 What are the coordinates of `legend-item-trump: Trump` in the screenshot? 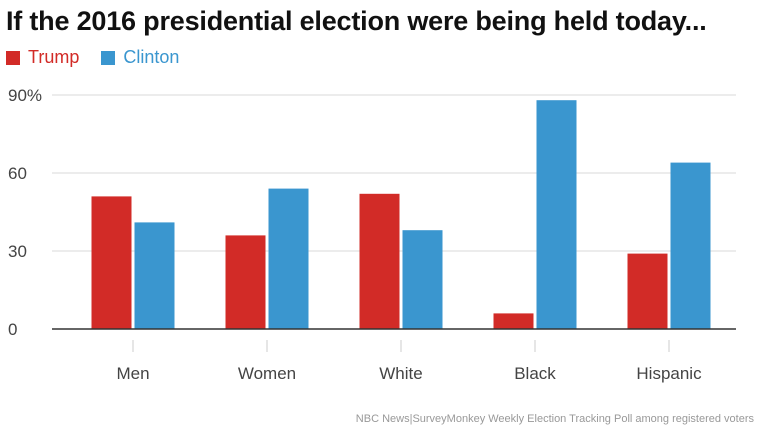 It's located at (42, 57).